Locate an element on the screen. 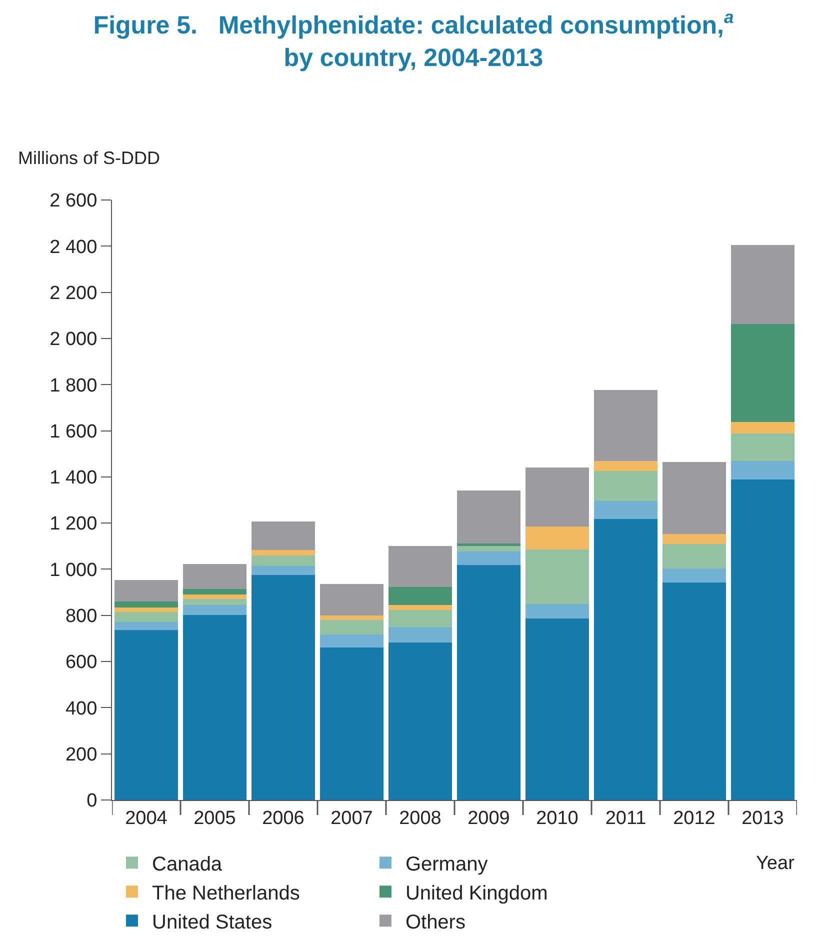 The image size is (827, 951). y-tick-label: 1 000 is located at coordinates (74, 570).